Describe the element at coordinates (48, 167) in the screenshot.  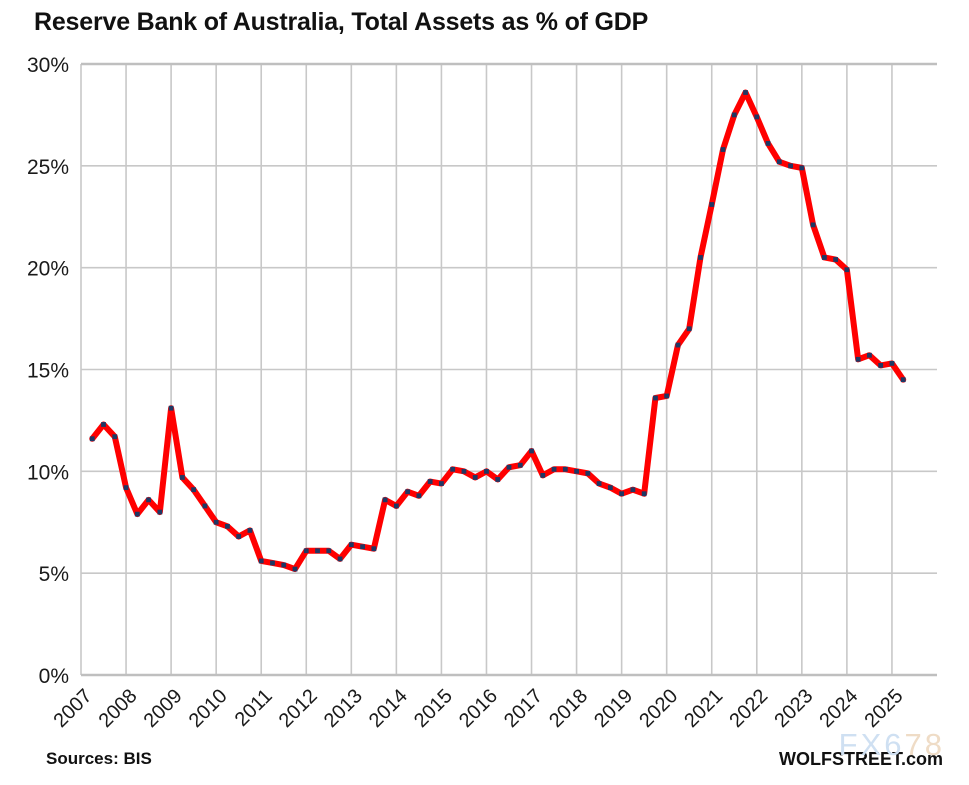
I see `y-axis-tick-label: 25%` at that location.